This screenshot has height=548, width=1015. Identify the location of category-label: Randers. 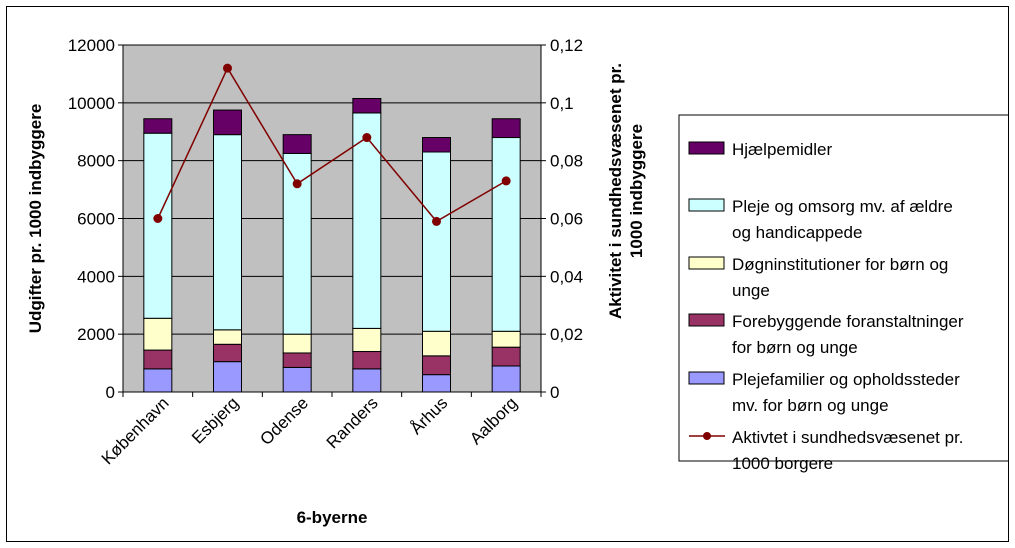
(352, 422).